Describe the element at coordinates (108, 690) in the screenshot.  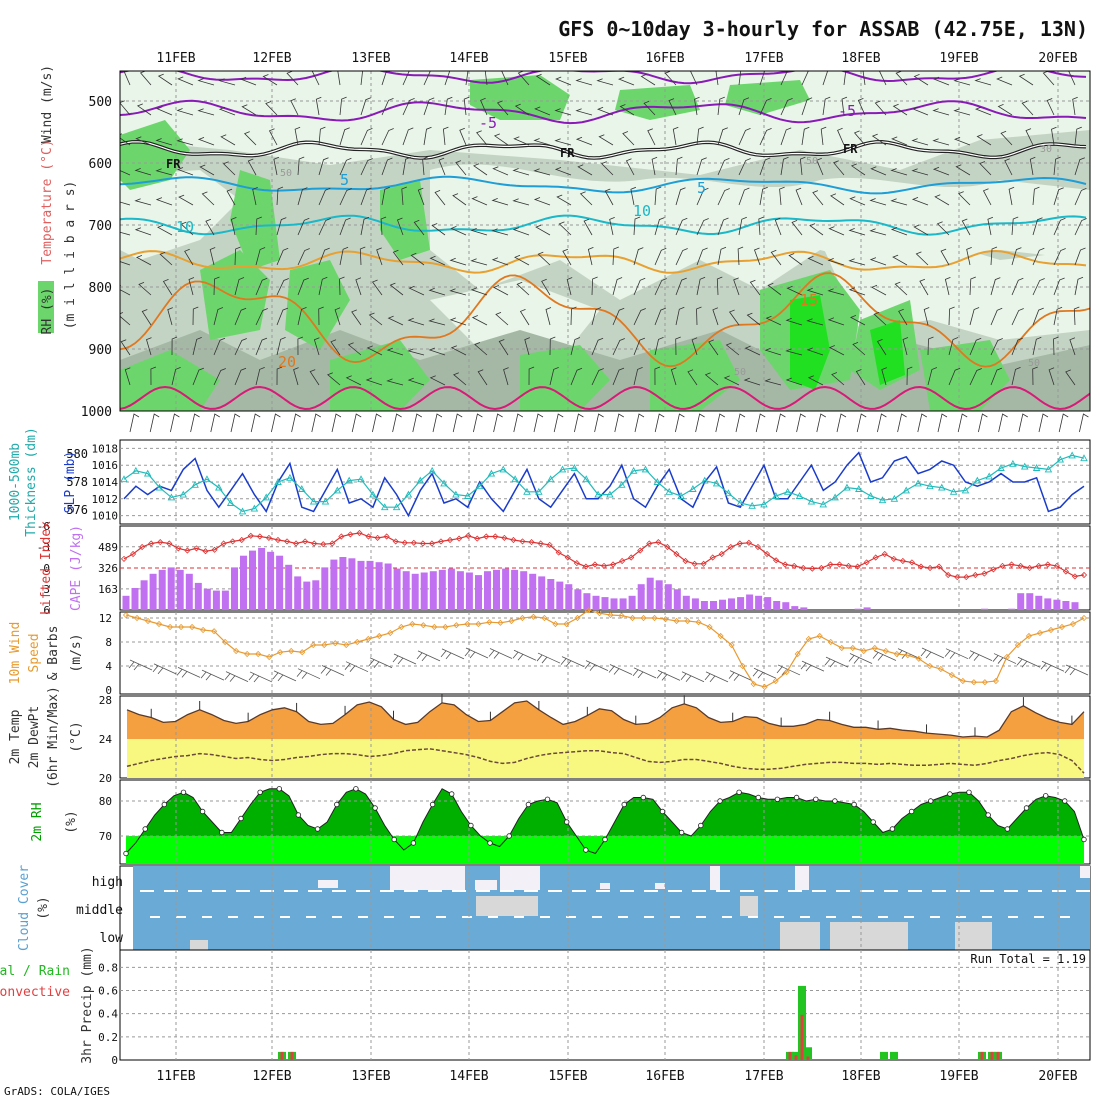
I see `wind-tick-0: 0` at that location.